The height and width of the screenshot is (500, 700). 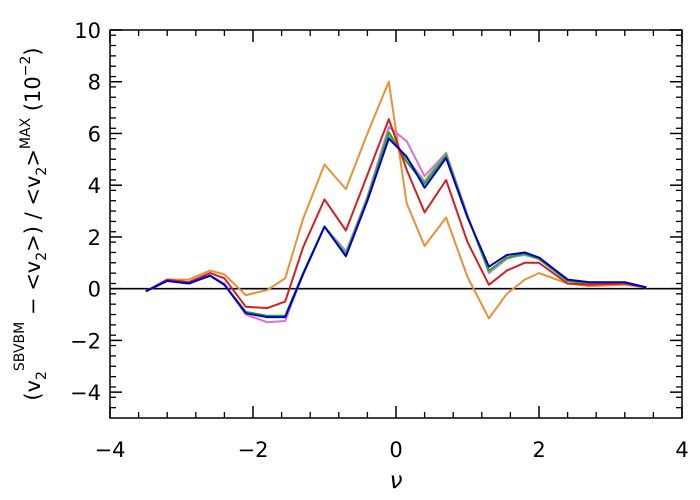 What do you see at coordinates (85, 341) in the screenshot?
I see `y-tick-label: −2` at bounding box center [85, 341].